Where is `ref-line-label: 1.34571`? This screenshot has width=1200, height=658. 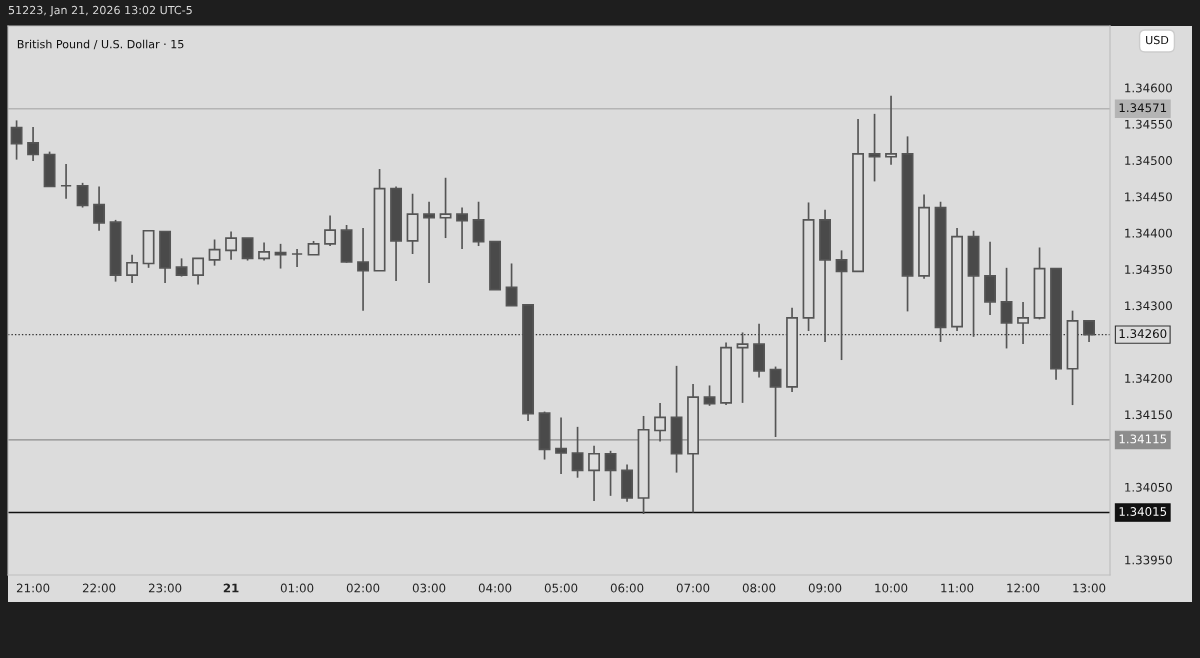 ref-line-label: 1.34571 is located at coordinates (1143, 108).